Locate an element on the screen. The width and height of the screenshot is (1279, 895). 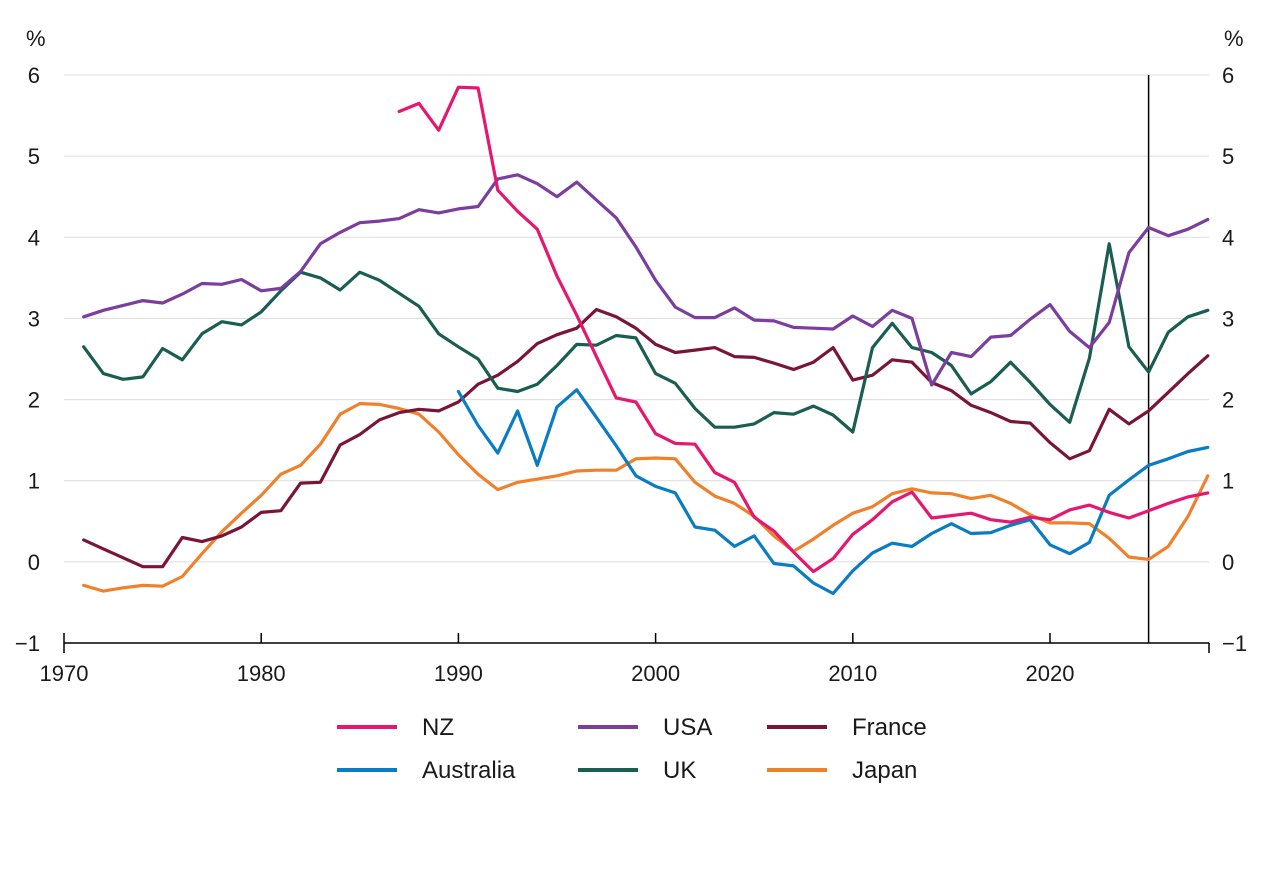
x-tick-label: 2020 is located at coordinates (1050, 673).